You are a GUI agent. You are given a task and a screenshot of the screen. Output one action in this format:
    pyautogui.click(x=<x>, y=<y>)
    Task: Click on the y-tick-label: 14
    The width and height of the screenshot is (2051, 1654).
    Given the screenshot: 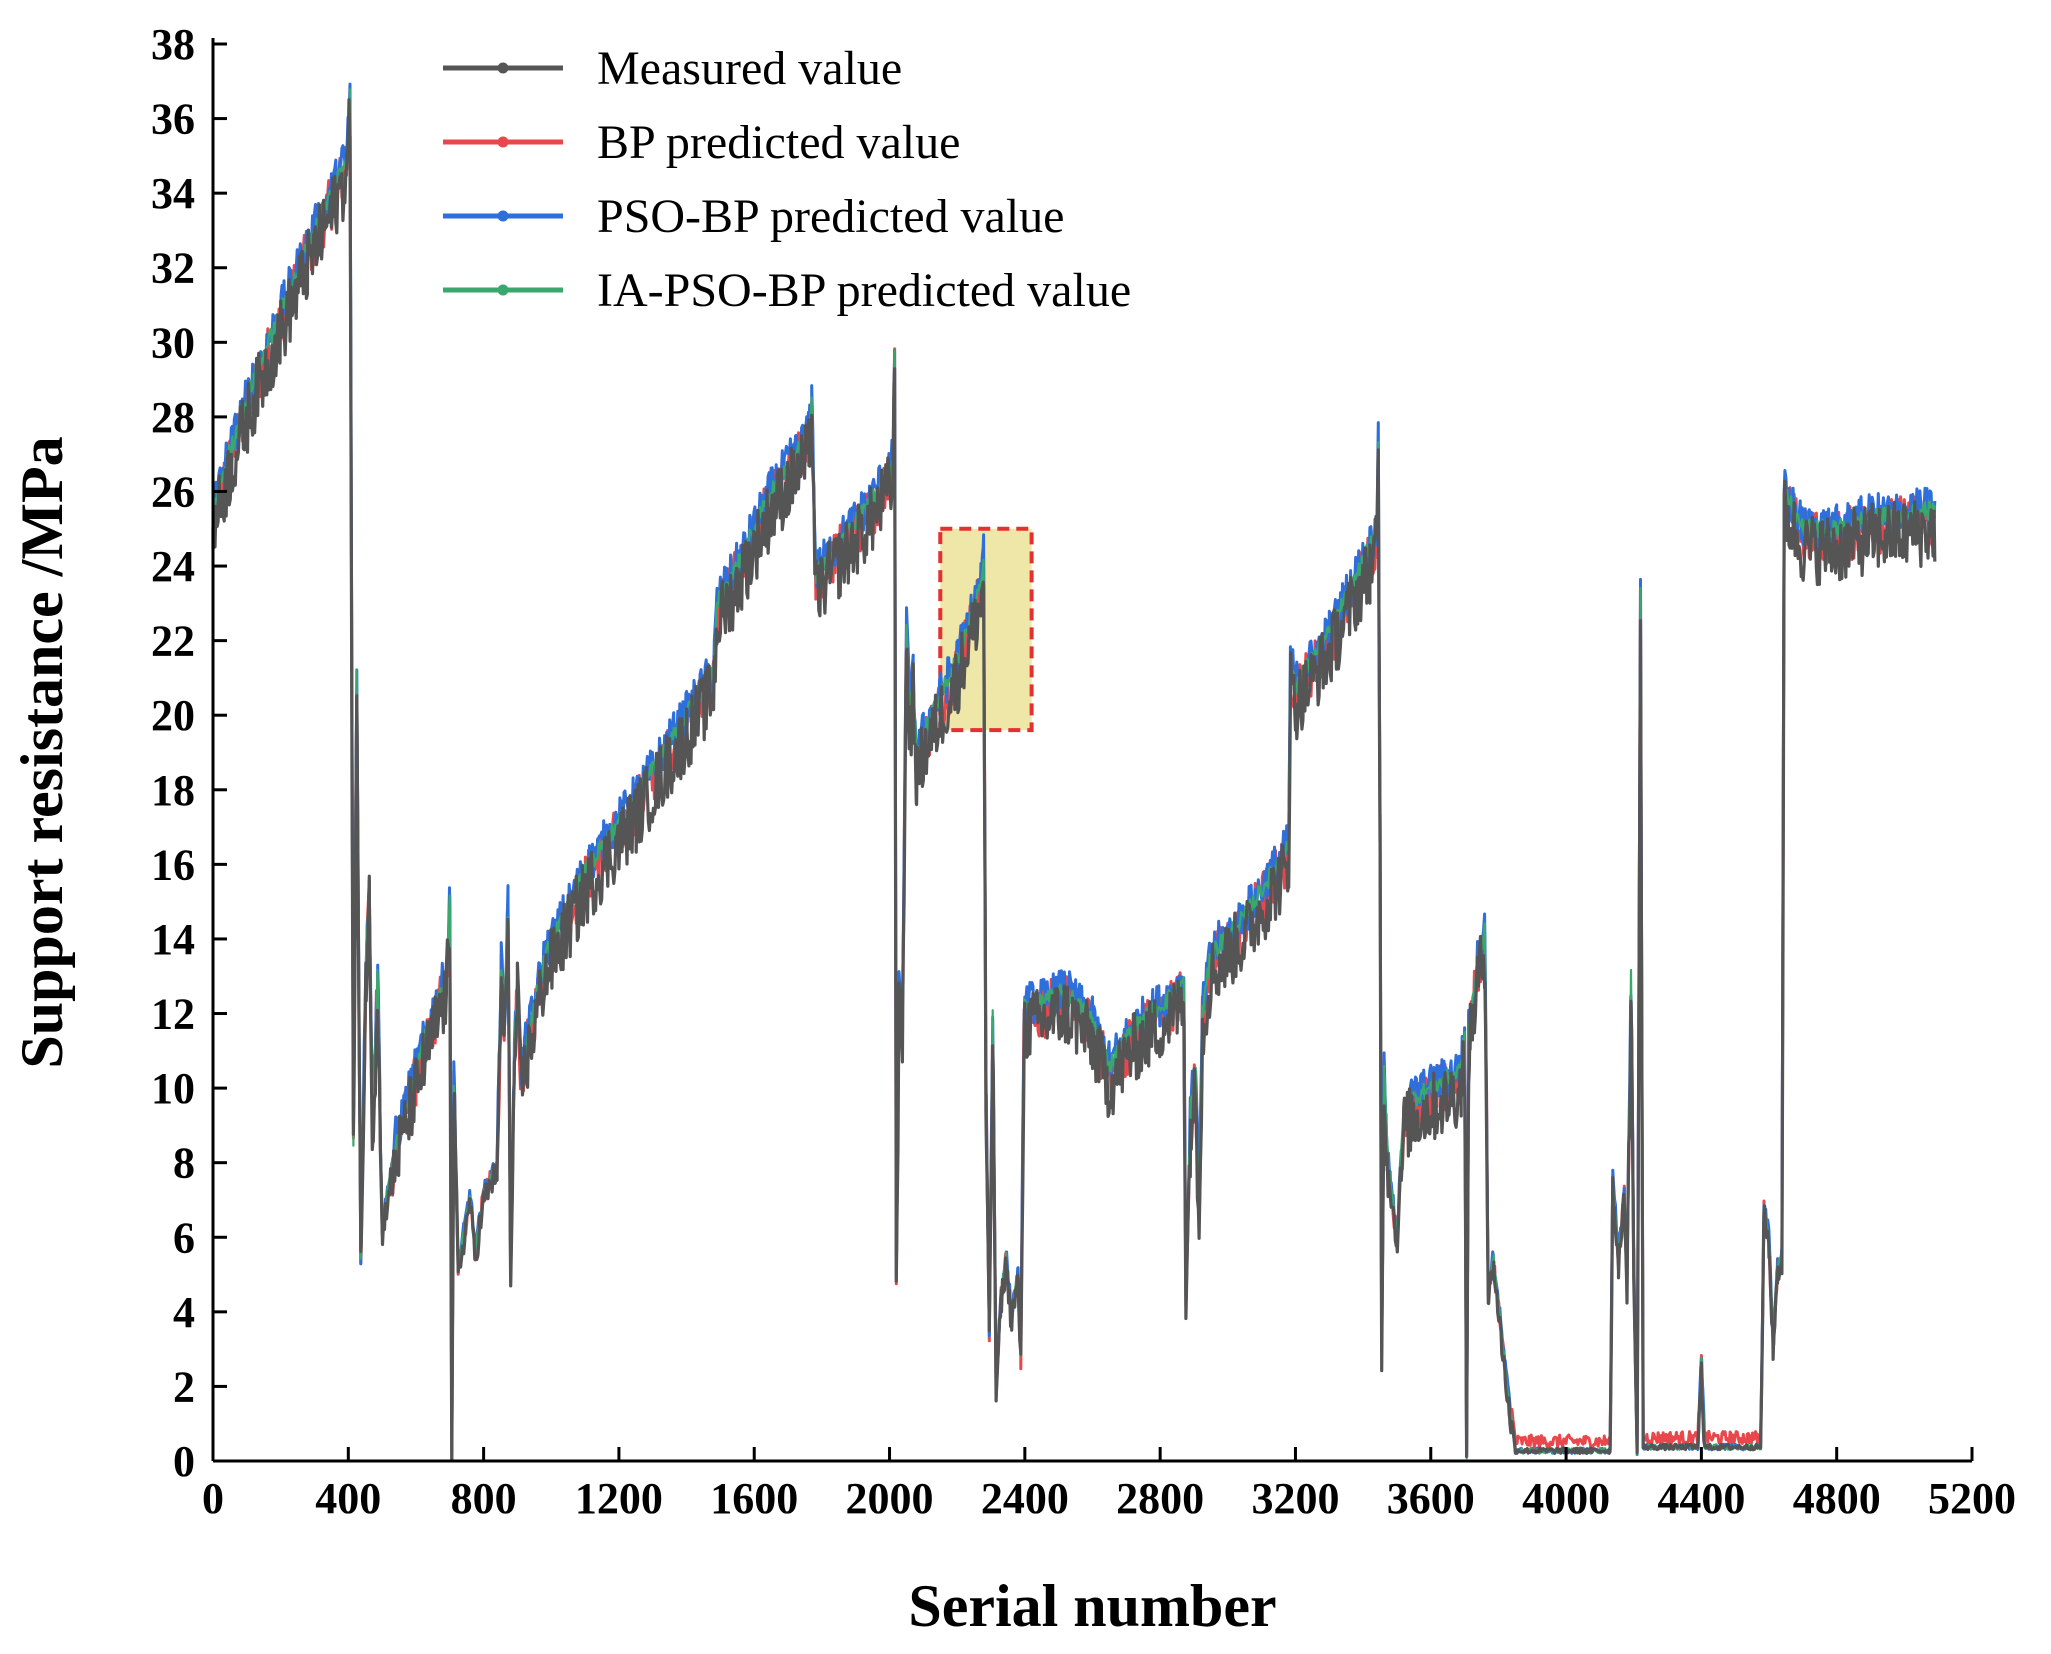 What is the action you would take?
    pyautogui.click(x=173, y=939)
    